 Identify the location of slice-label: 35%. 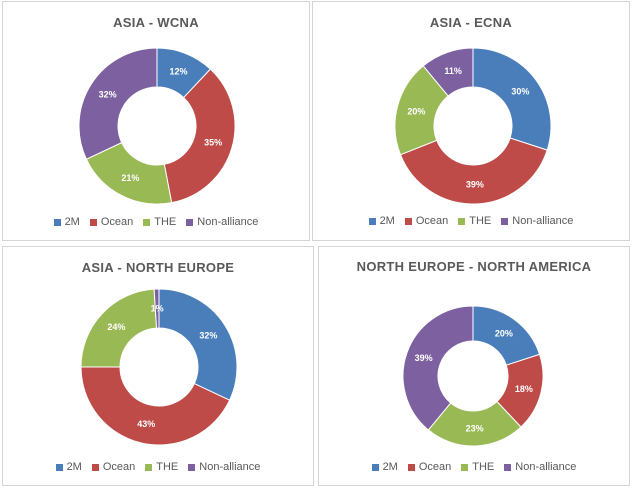
(213, 142).